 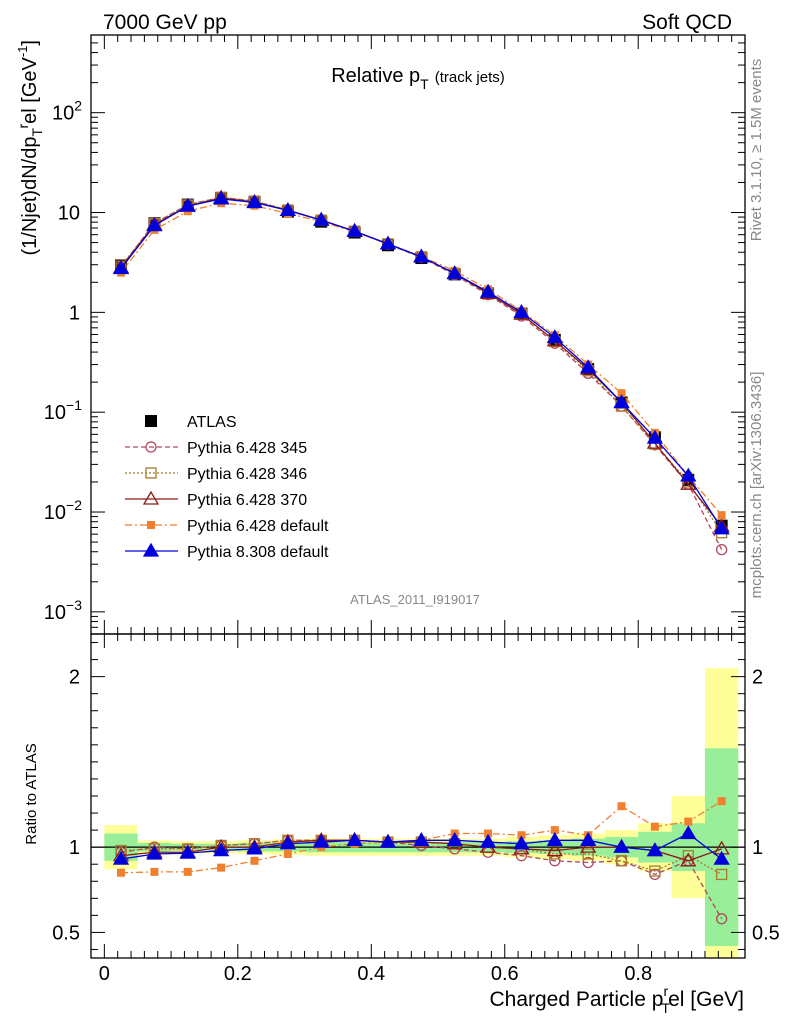 I want to click on ratio-y-tick-label: 1, so click(x=74, y=848).